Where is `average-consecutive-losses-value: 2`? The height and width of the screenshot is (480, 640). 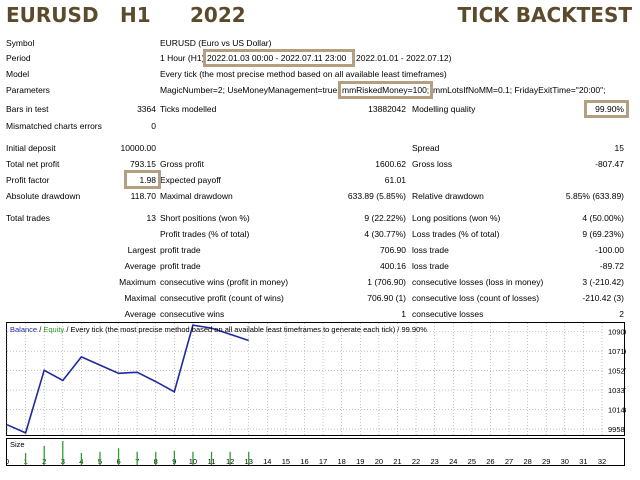
average-consecutive-losses-value: 2 is located at coordinates (621, 314).